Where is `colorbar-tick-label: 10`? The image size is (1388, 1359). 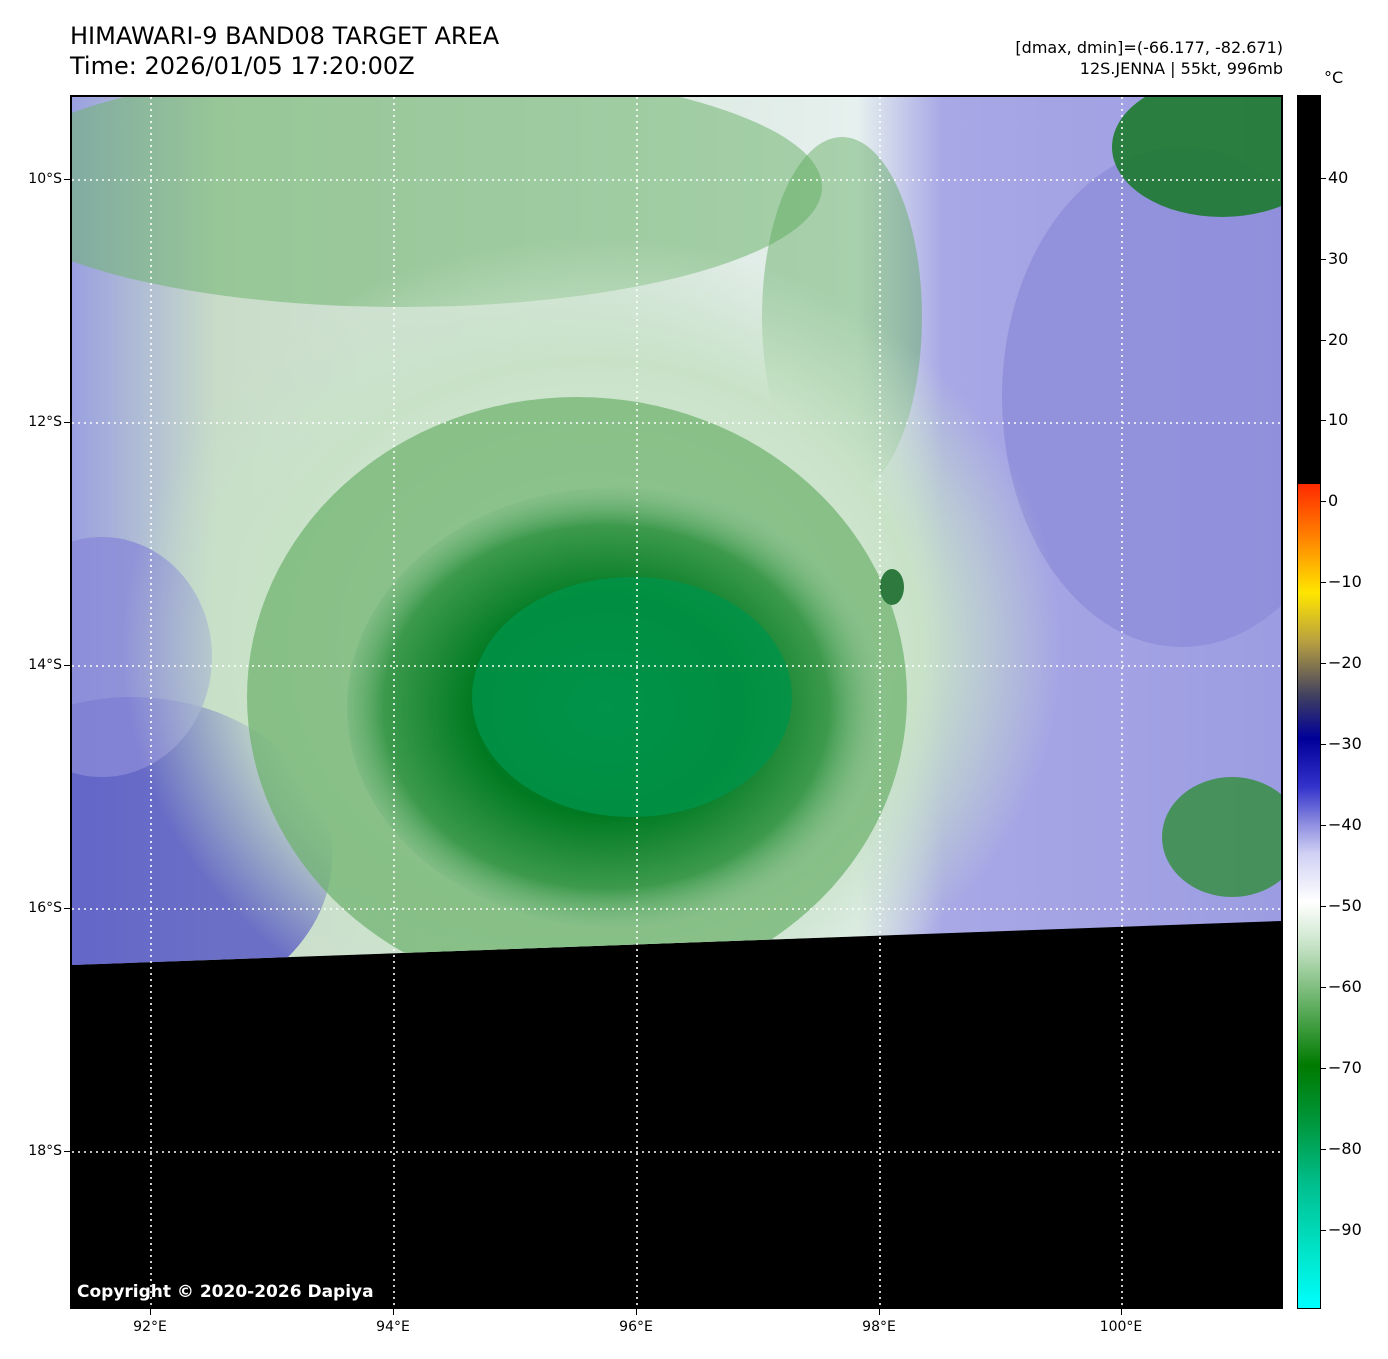
colorbar-tick-label: 10 is located at coordinates (1338, 420).